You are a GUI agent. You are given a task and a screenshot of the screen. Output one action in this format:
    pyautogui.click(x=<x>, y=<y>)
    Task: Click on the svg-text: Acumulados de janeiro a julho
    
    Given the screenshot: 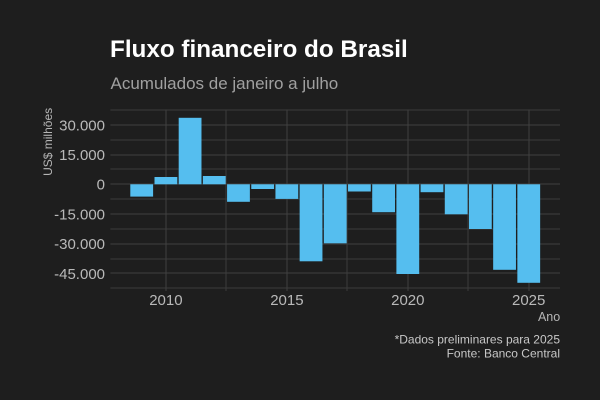 What is the action you would take?
    pyautogui.click(x=225, y=83)
    